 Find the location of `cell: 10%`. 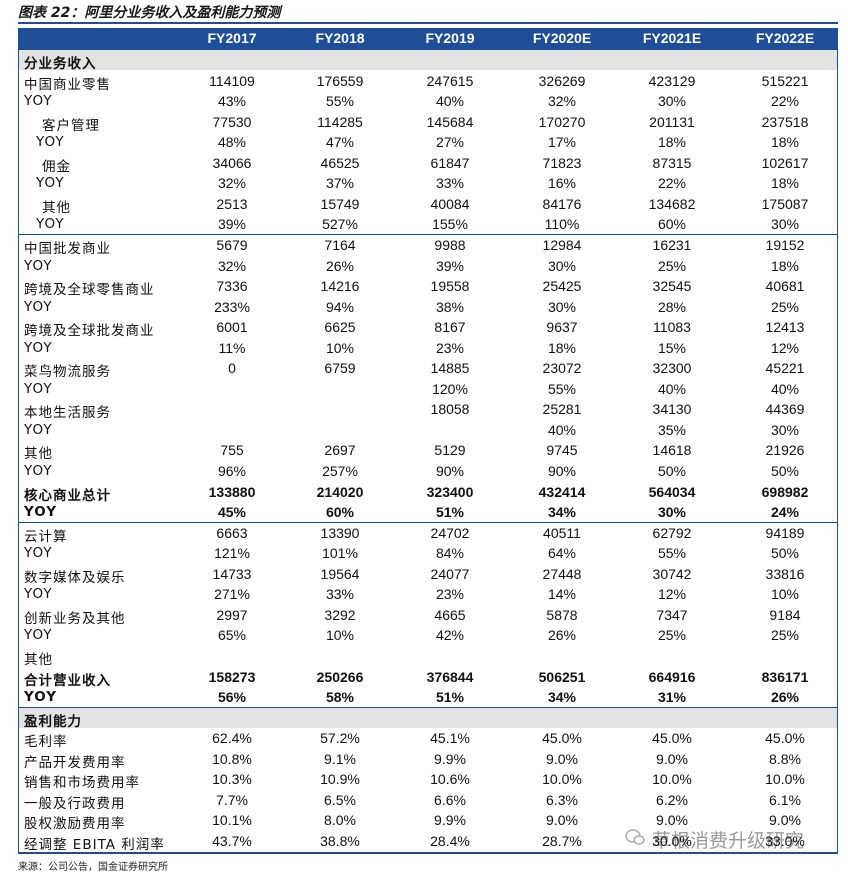

cell: 10% is located at coordinates (340, 347).